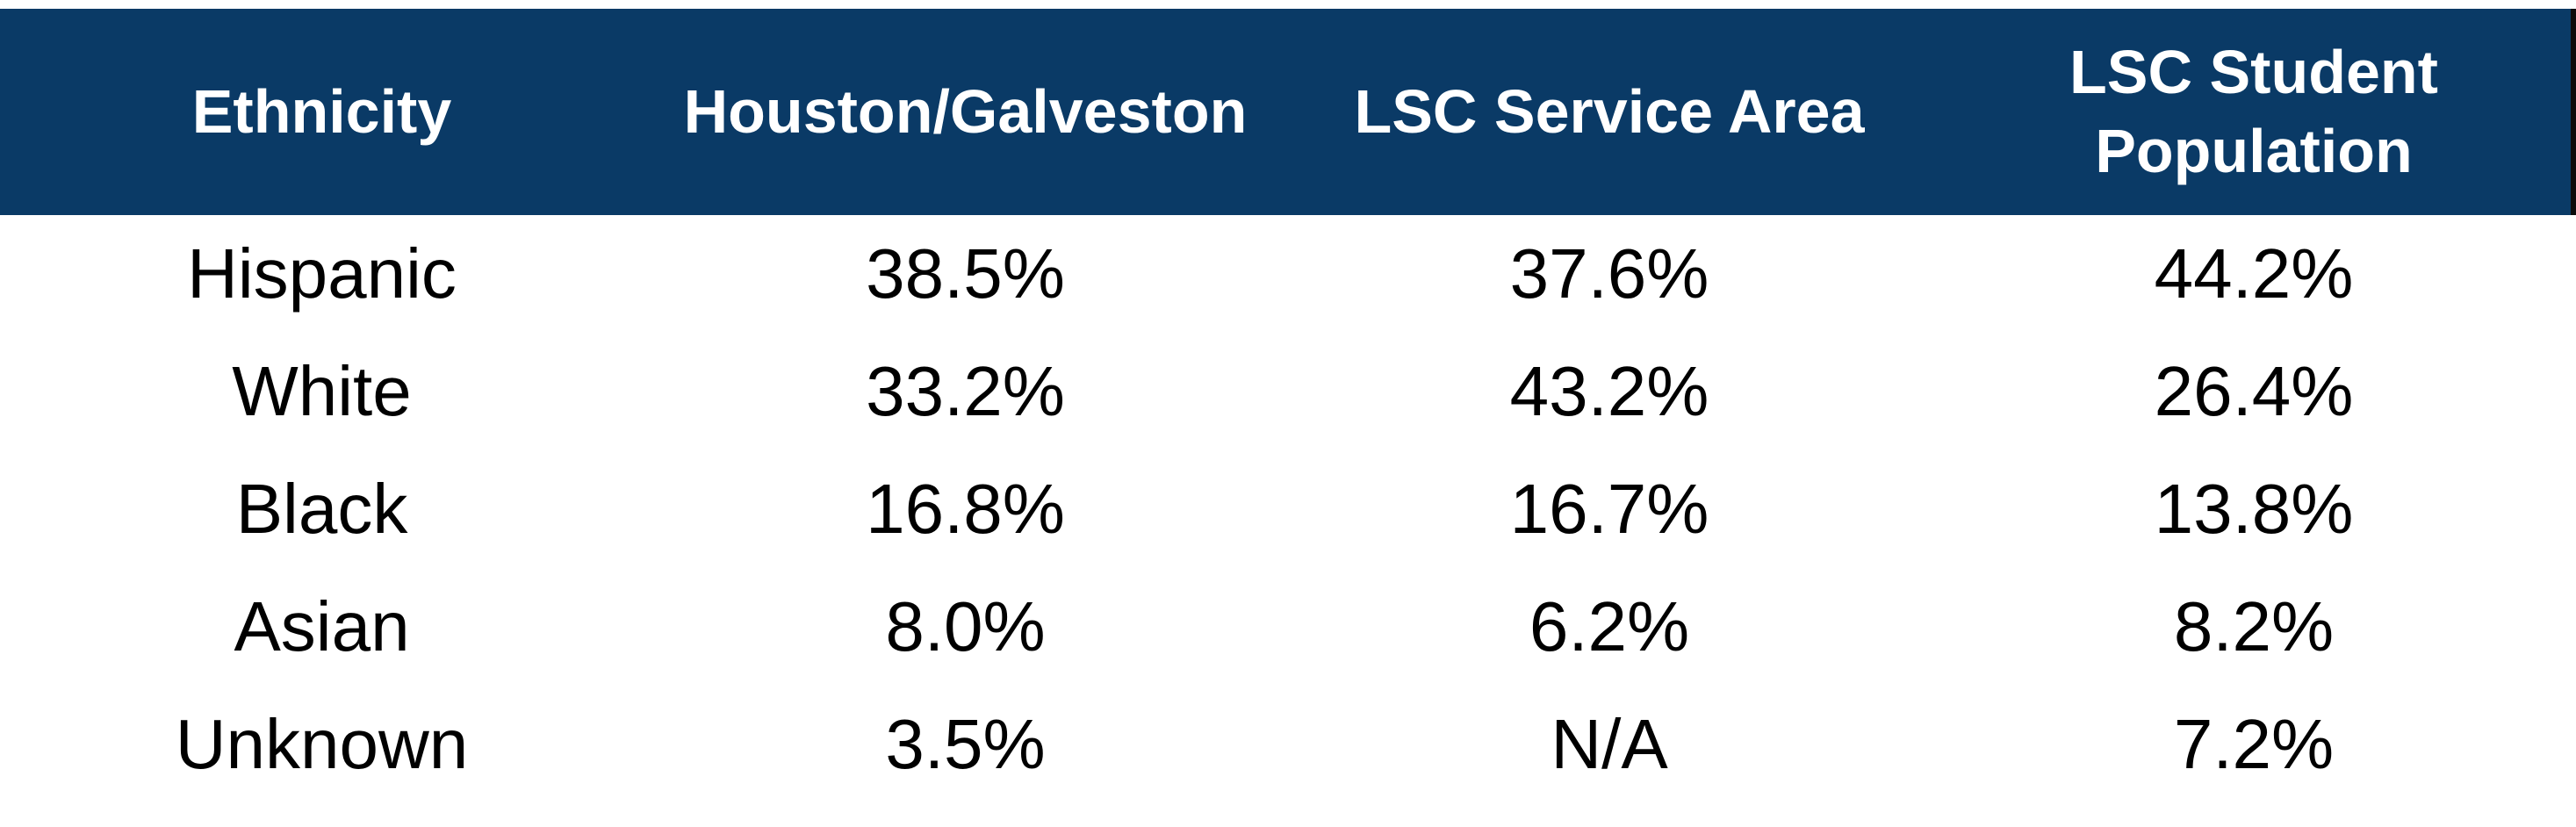 The height and width of the screenshot is (827, 2576). What do you see at coordinates (1609, 626) in the screenshot?
I see `cell-lsc-service-area-value: 6.2%` at bounding box center [1609, 626].